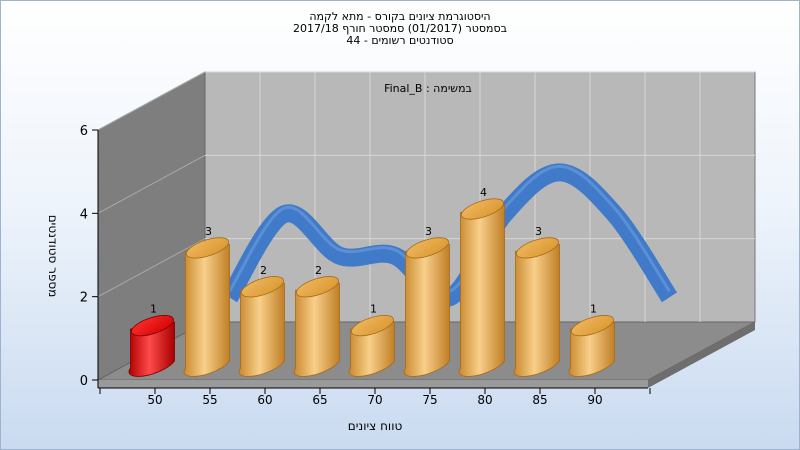 This screenshot has width=800, height=450. I want to click on y-axis-ticks: 0 2 4 6, so click(89, 256).